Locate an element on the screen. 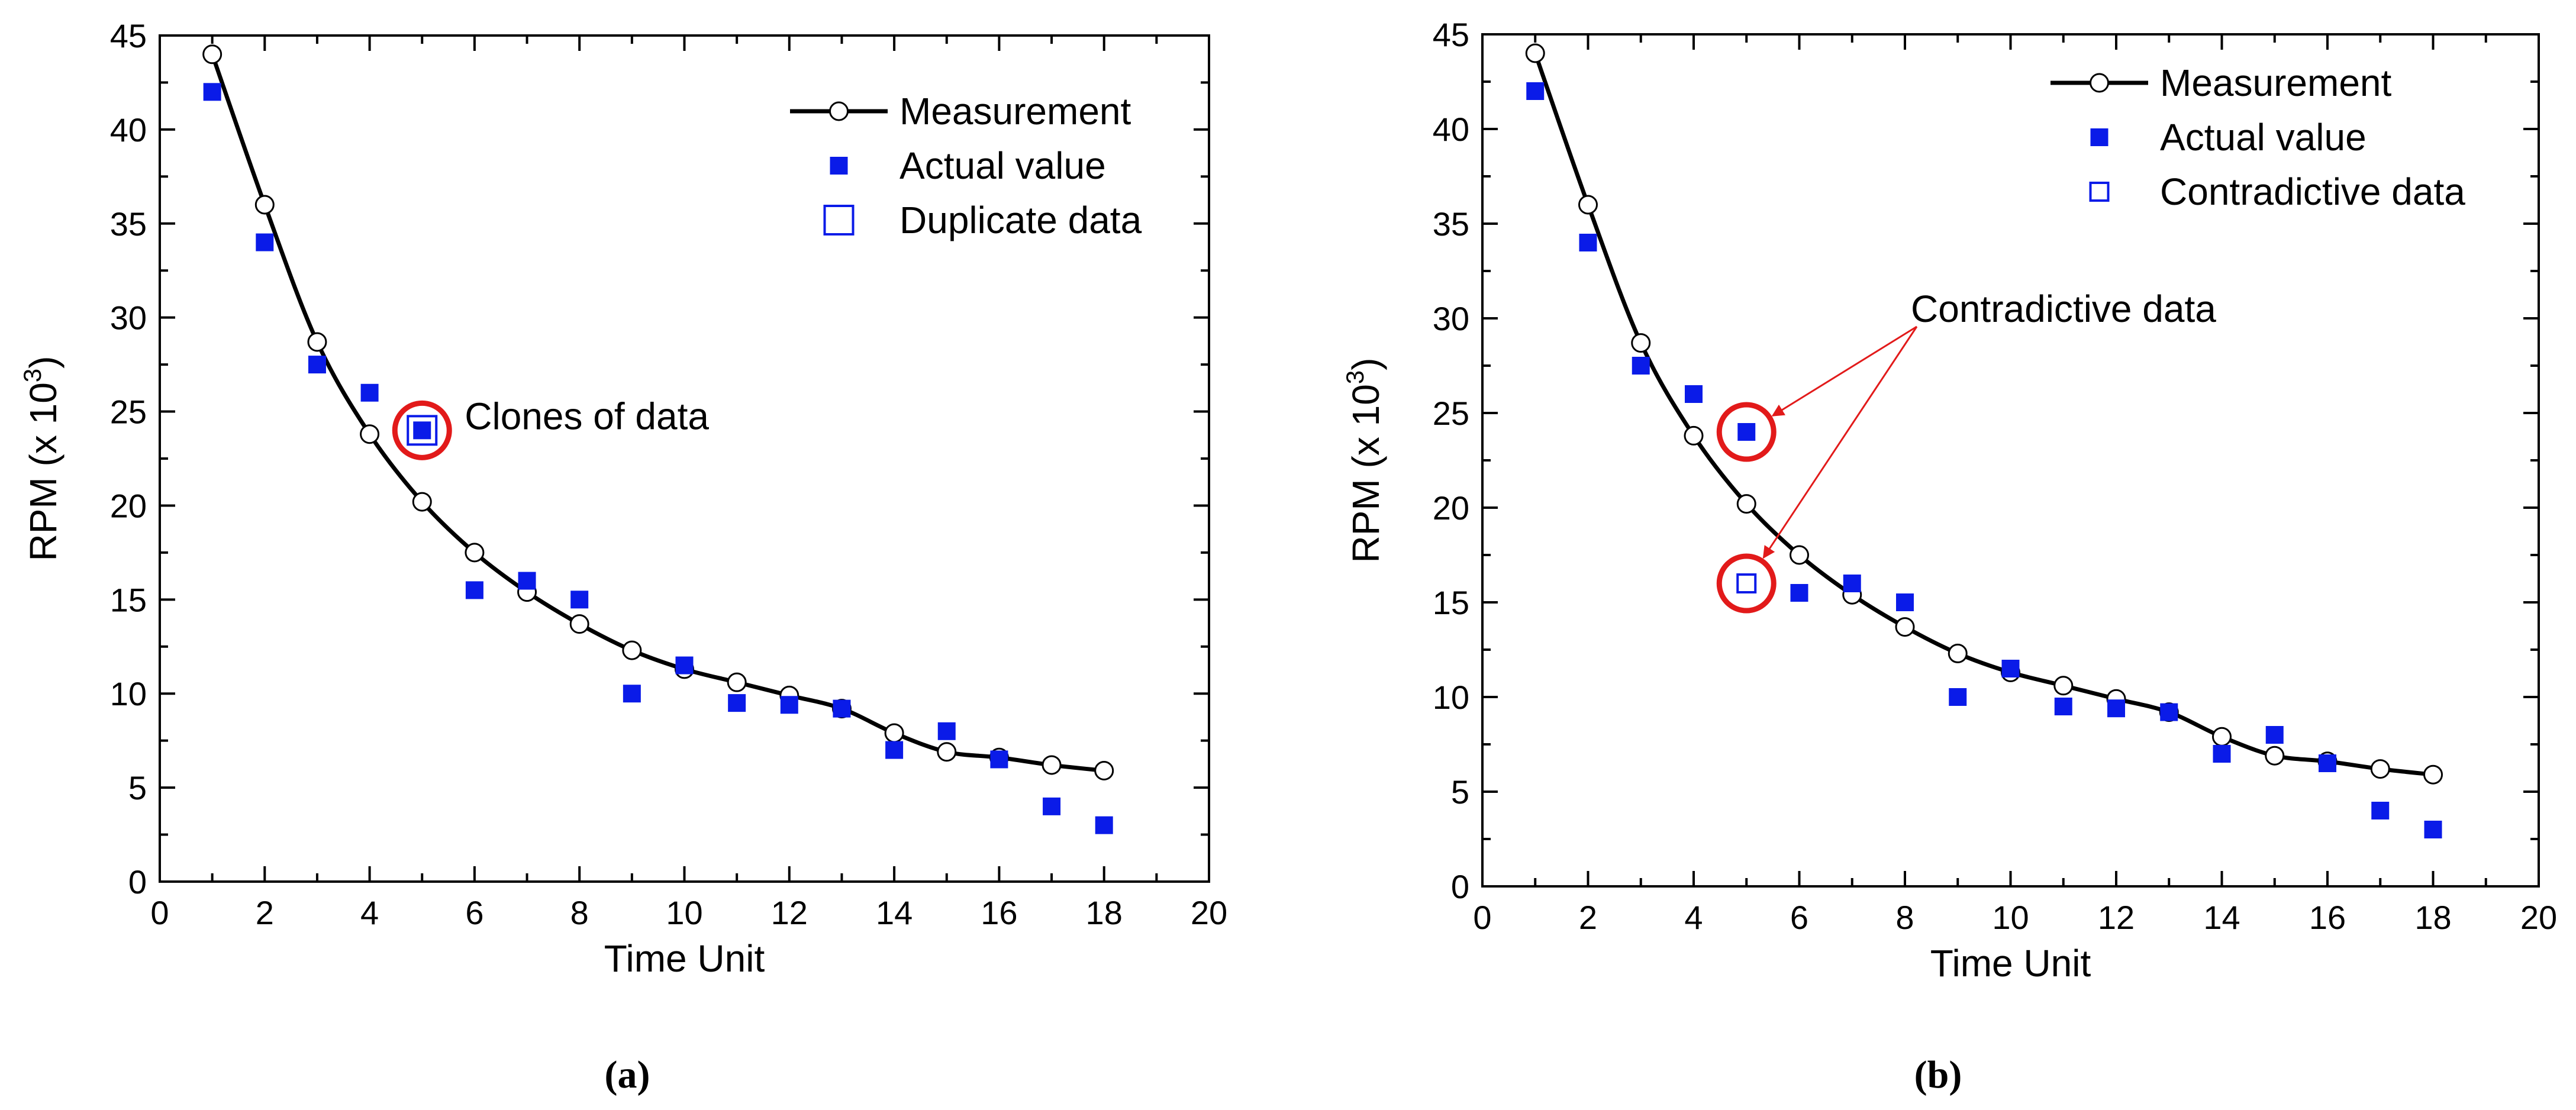 This screenshot has width=2576, height=1110. y-tick-label: 30 is located at coordinates (1451, 318).